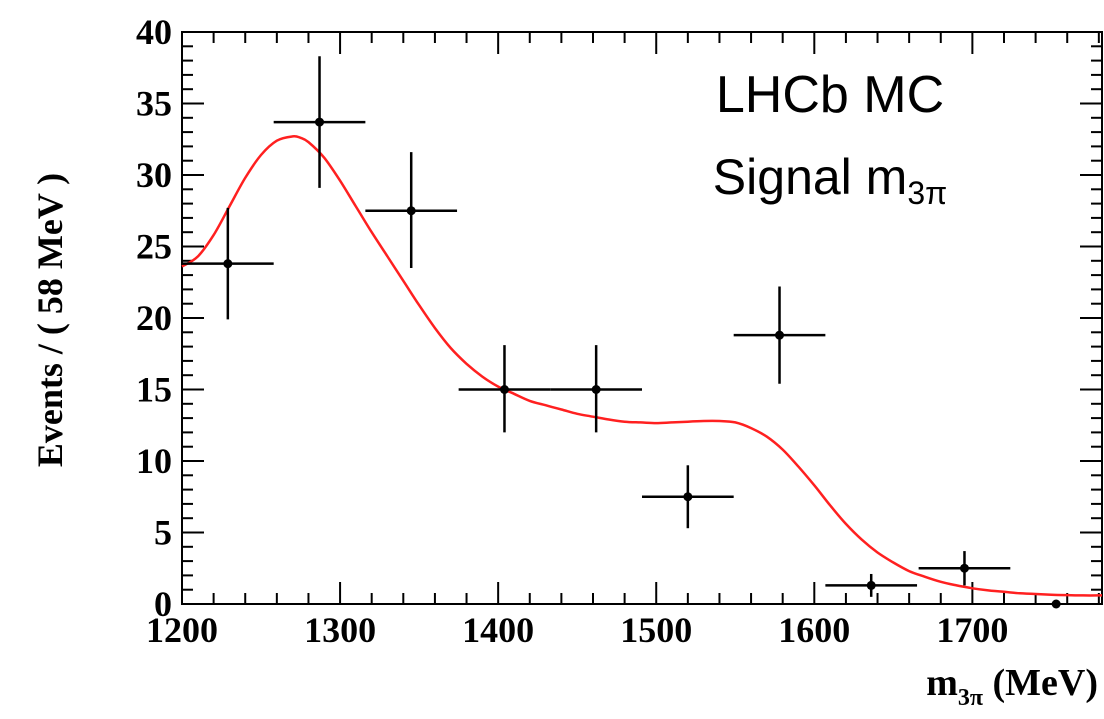  What do you see at coordinates (154, 175) in the screenshot?
I see `y-tick-label: 30` at bounding box center [154, 175].